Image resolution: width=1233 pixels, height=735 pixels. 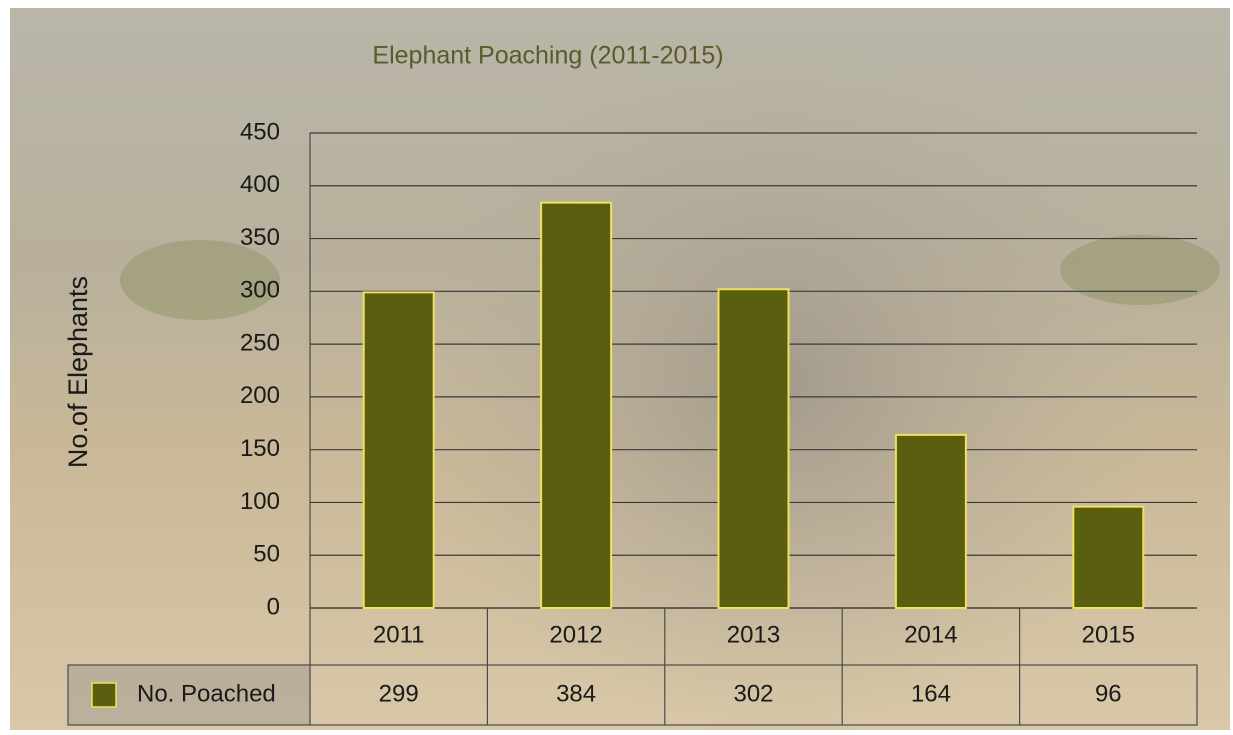 I want to click on table-value: 164, so click(x=931, y=693).